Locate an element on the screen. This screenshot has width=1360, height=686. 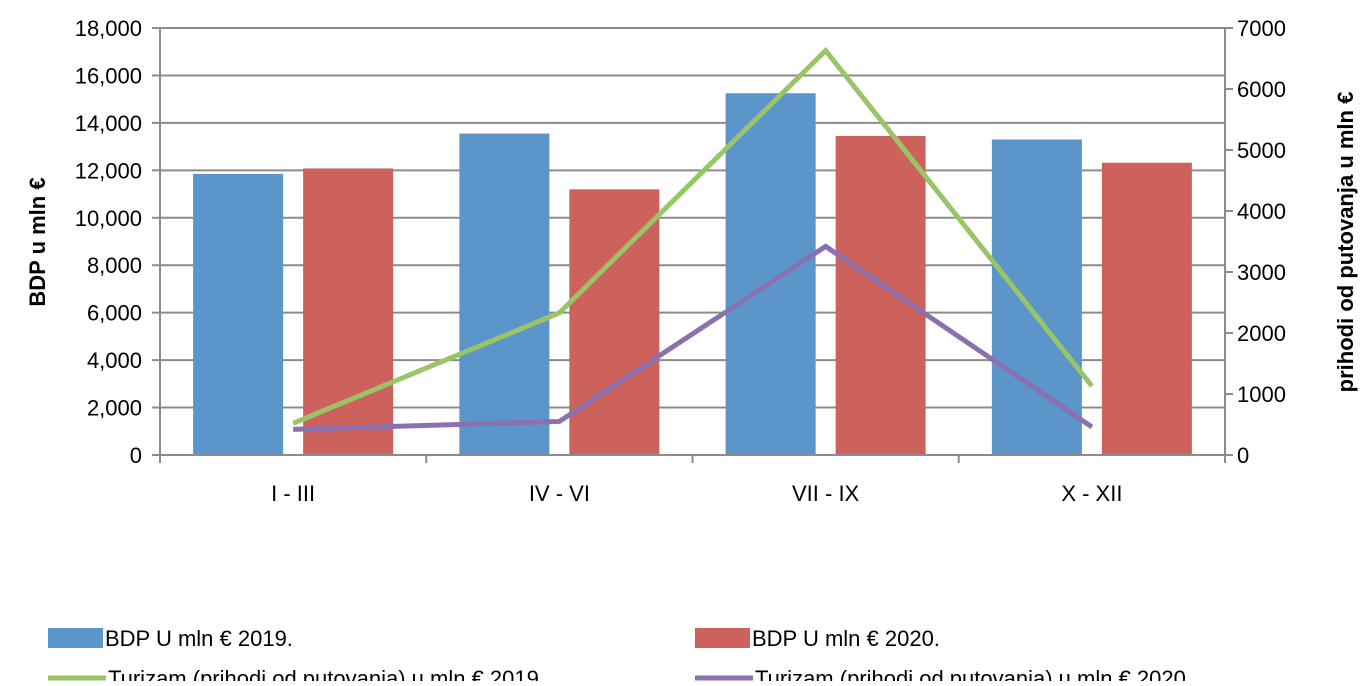
y-tick-label: 14,000 is located at coordinates (108, 123).